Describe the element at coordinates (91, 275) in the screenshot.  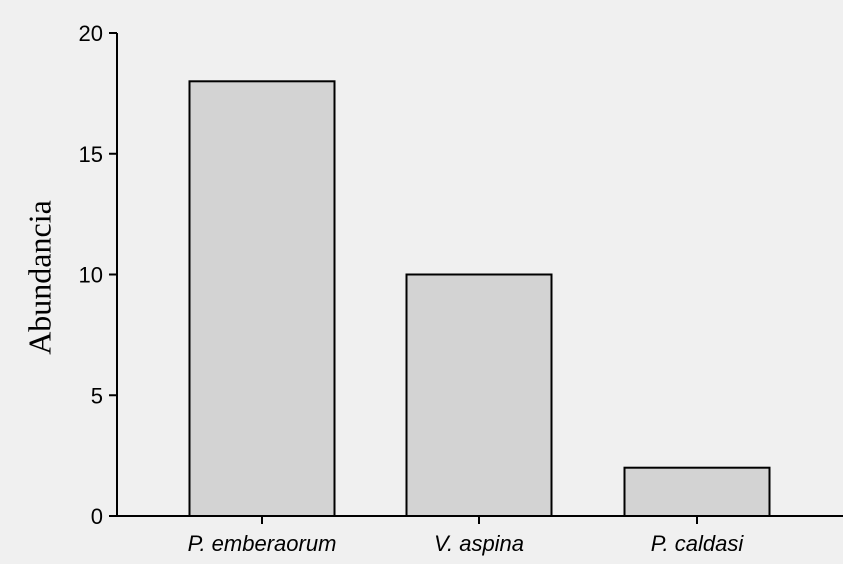
I see `y-tick-label-10: 10` at that location.